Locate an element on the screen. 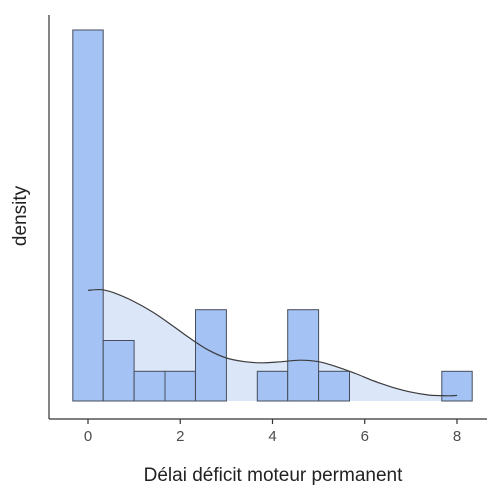  x-tick-label-8: 8 is located at coordinates (457, 436).